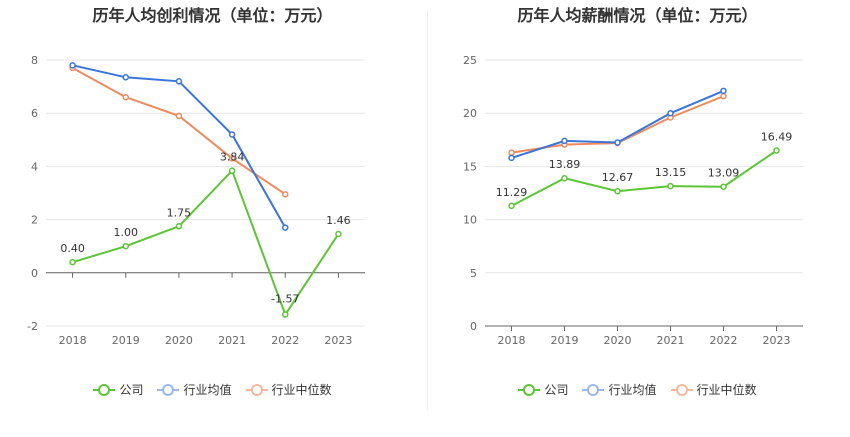 This screenshot has height=437, width=850. Describe the element at coordinates (671, 172) in the screenshot. I see `data-label: 13.15` at that location.